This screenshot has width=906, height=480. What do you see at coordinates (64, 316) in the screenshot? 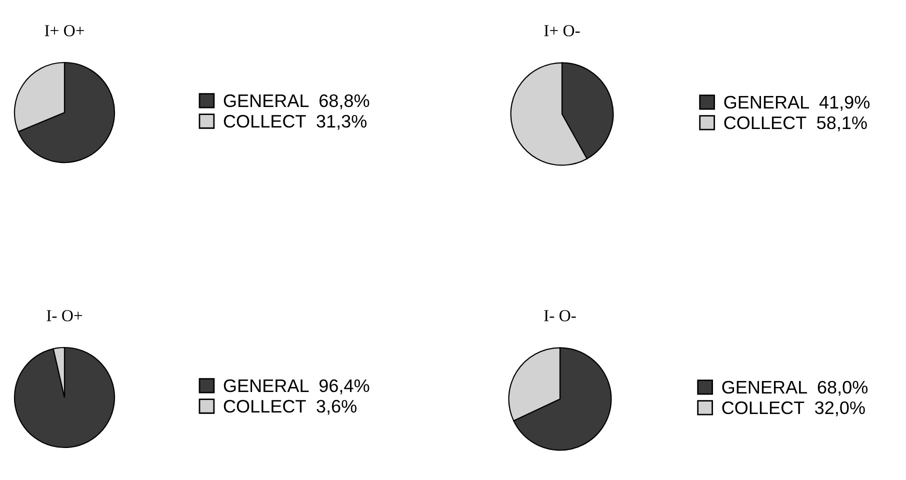
I see `chart-title: I- O+` at bounding box center [64, 316].